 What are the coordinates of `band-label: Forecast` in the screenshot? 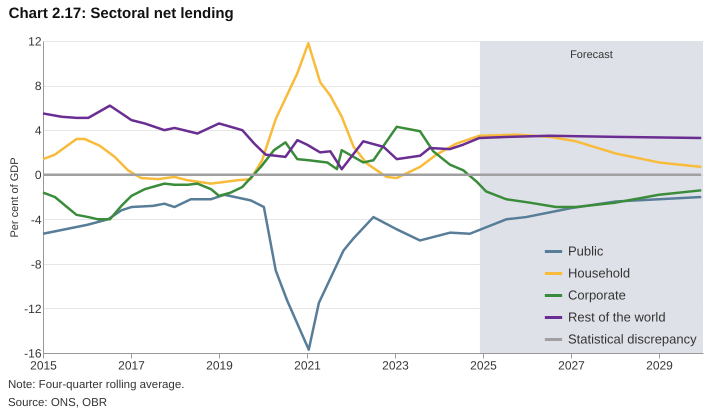 It's located at (591, 55).